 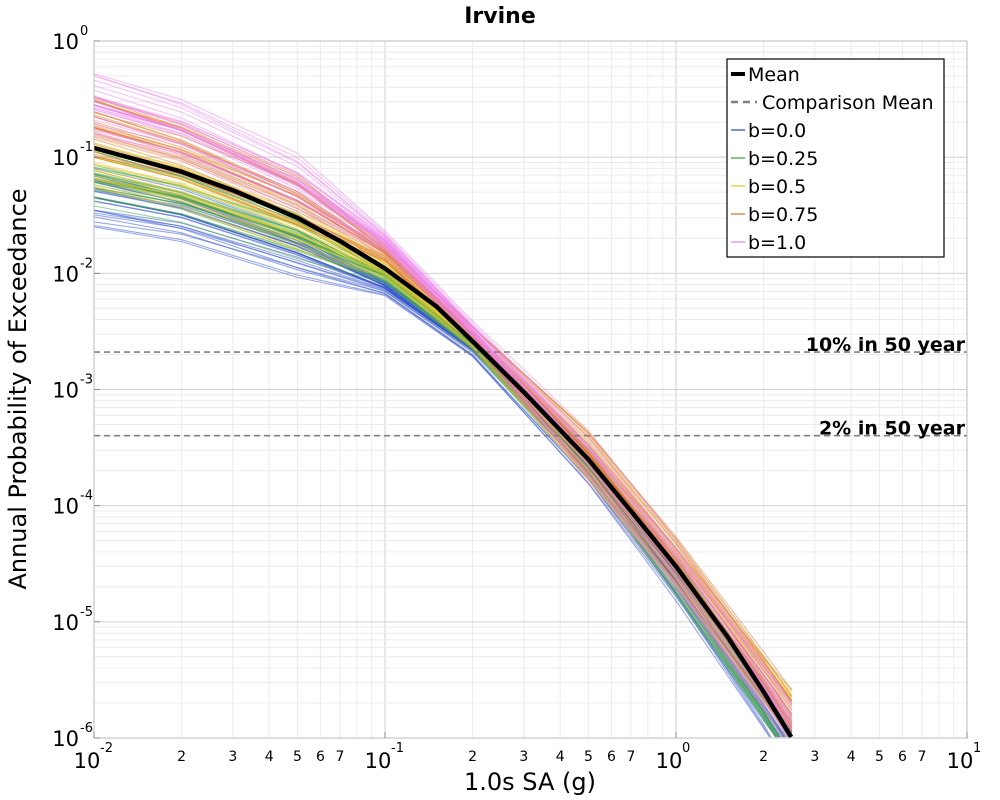 I want to click on y-axis-label: Annual Probability of Exceedance, so click(x=18, y=388).